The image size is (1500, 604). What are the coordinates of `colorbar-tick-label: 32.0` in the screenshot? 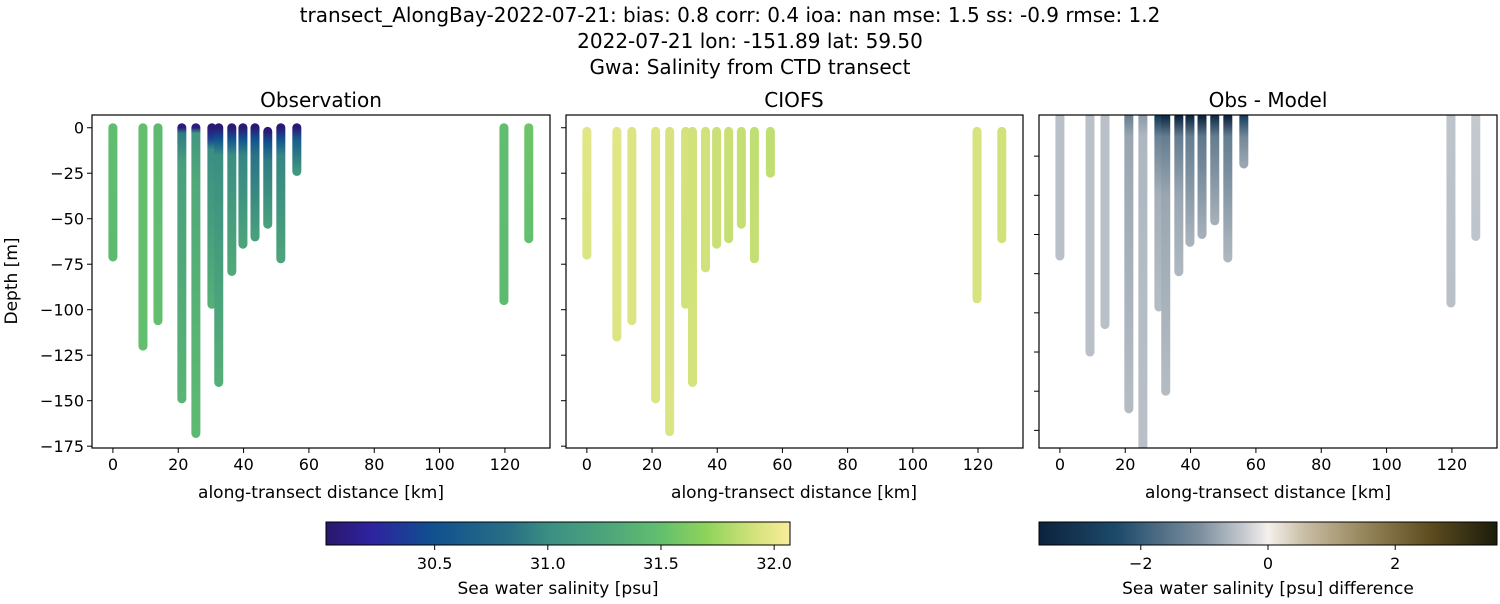 It's located at (774, 563).